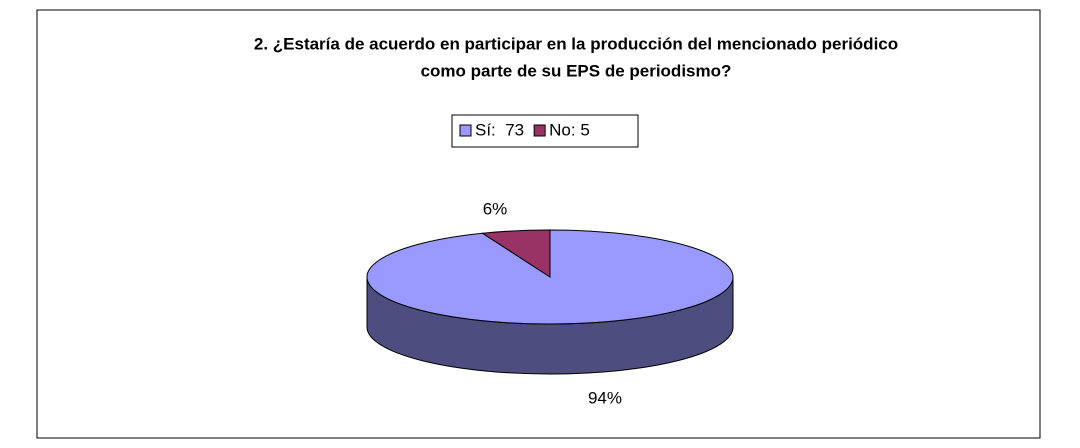 This screenshot has width=1080, height=448. I want to click on legend-label: Sí: 73, so click(499, 129).